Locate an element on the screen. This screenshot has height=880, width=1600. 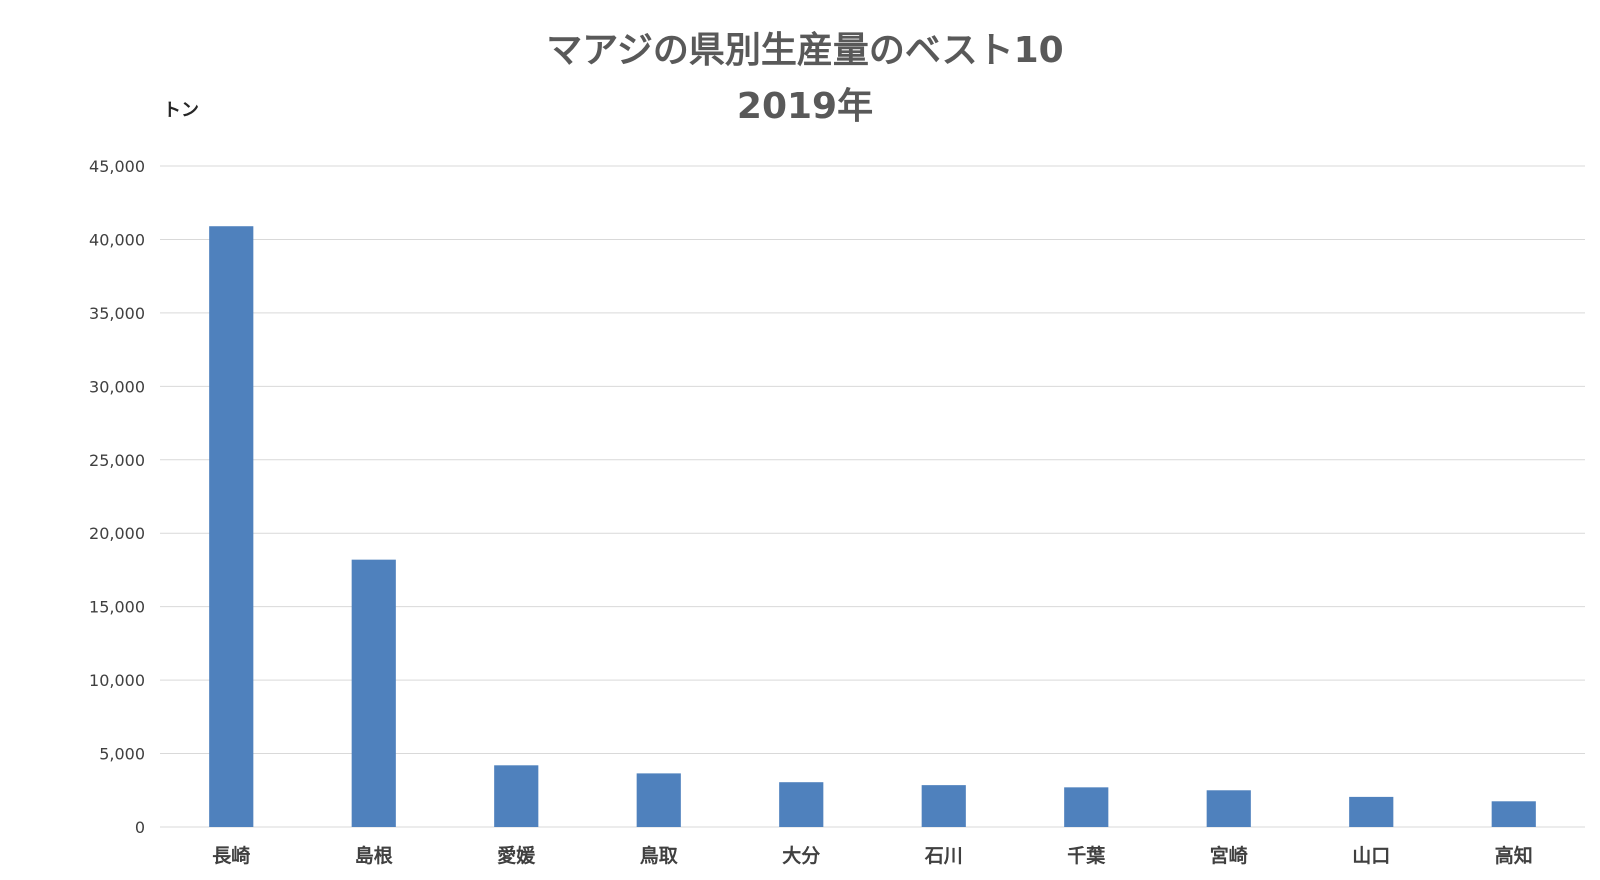
y-tick-label: 30,000 is located at coordinates (117, 386).